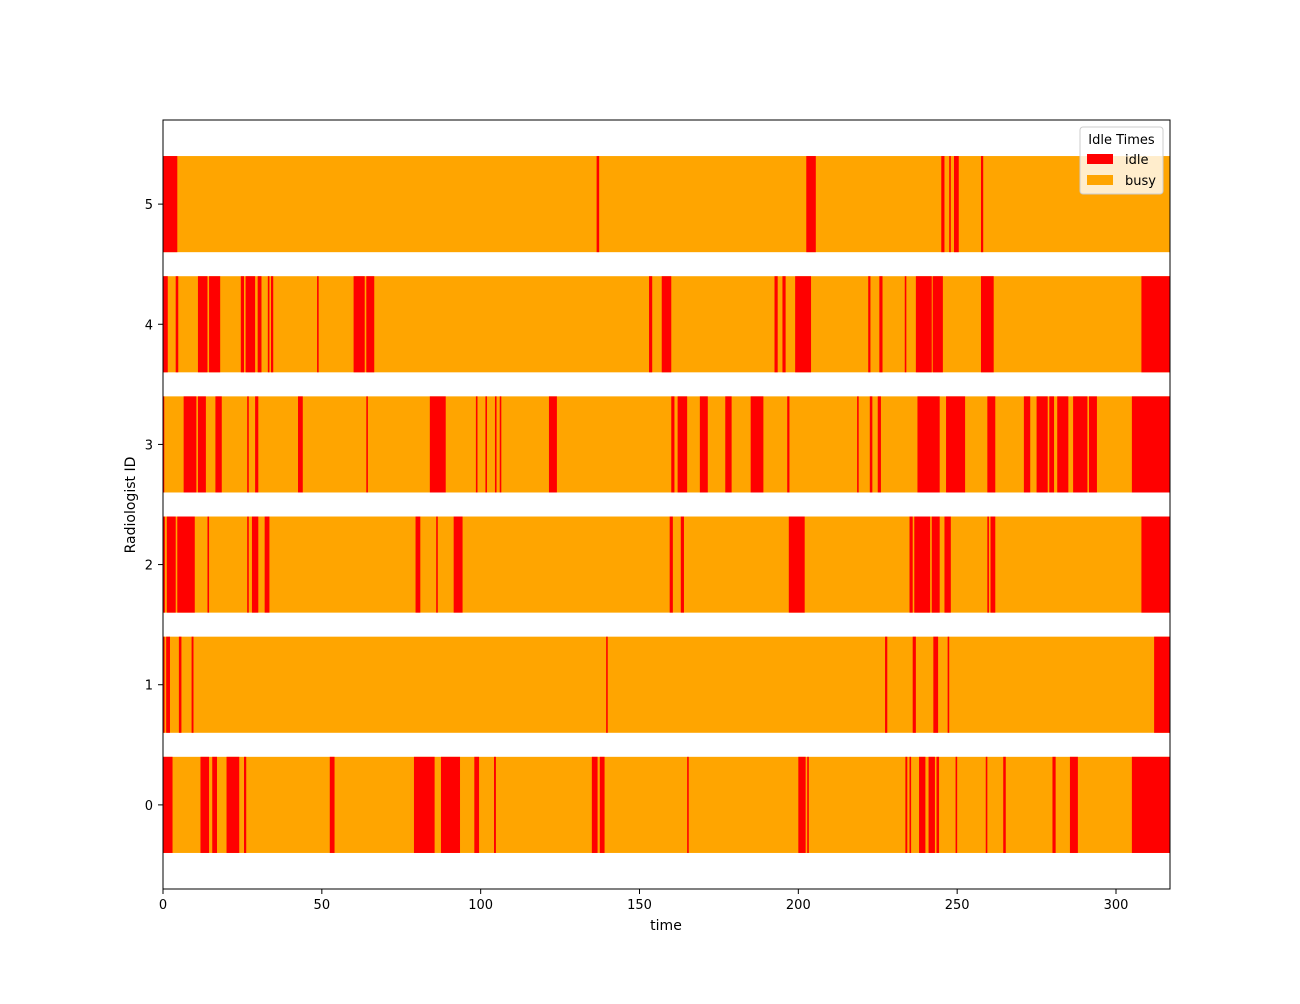 This screenshot has width=1300, height=1004. Describe the element at coordinates (798, 905) in the screenshot. I see `x-tick-label: 200` at that location.